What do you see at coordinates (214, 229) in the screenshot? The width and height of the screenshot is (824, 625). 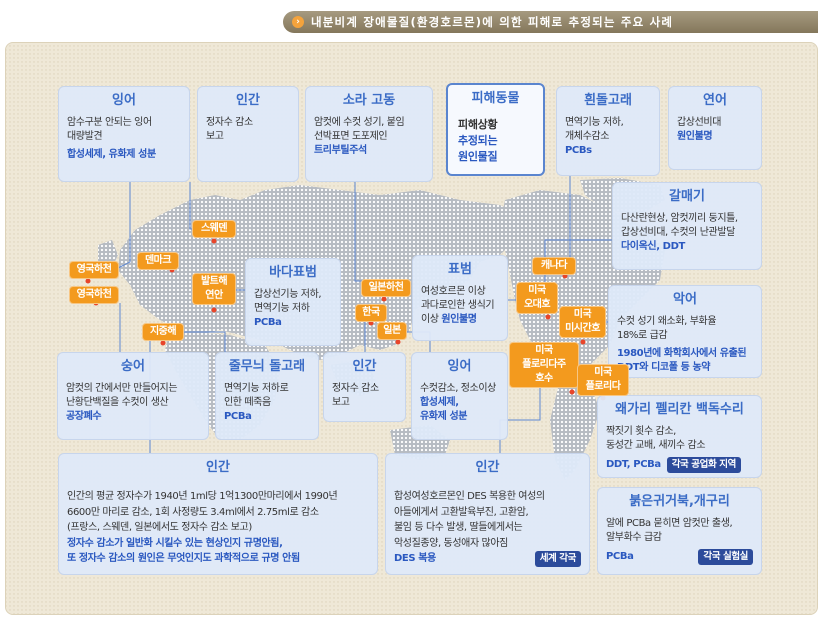 I see `location-label-sweden: 스웨덴` at bounding box center [214, 229].